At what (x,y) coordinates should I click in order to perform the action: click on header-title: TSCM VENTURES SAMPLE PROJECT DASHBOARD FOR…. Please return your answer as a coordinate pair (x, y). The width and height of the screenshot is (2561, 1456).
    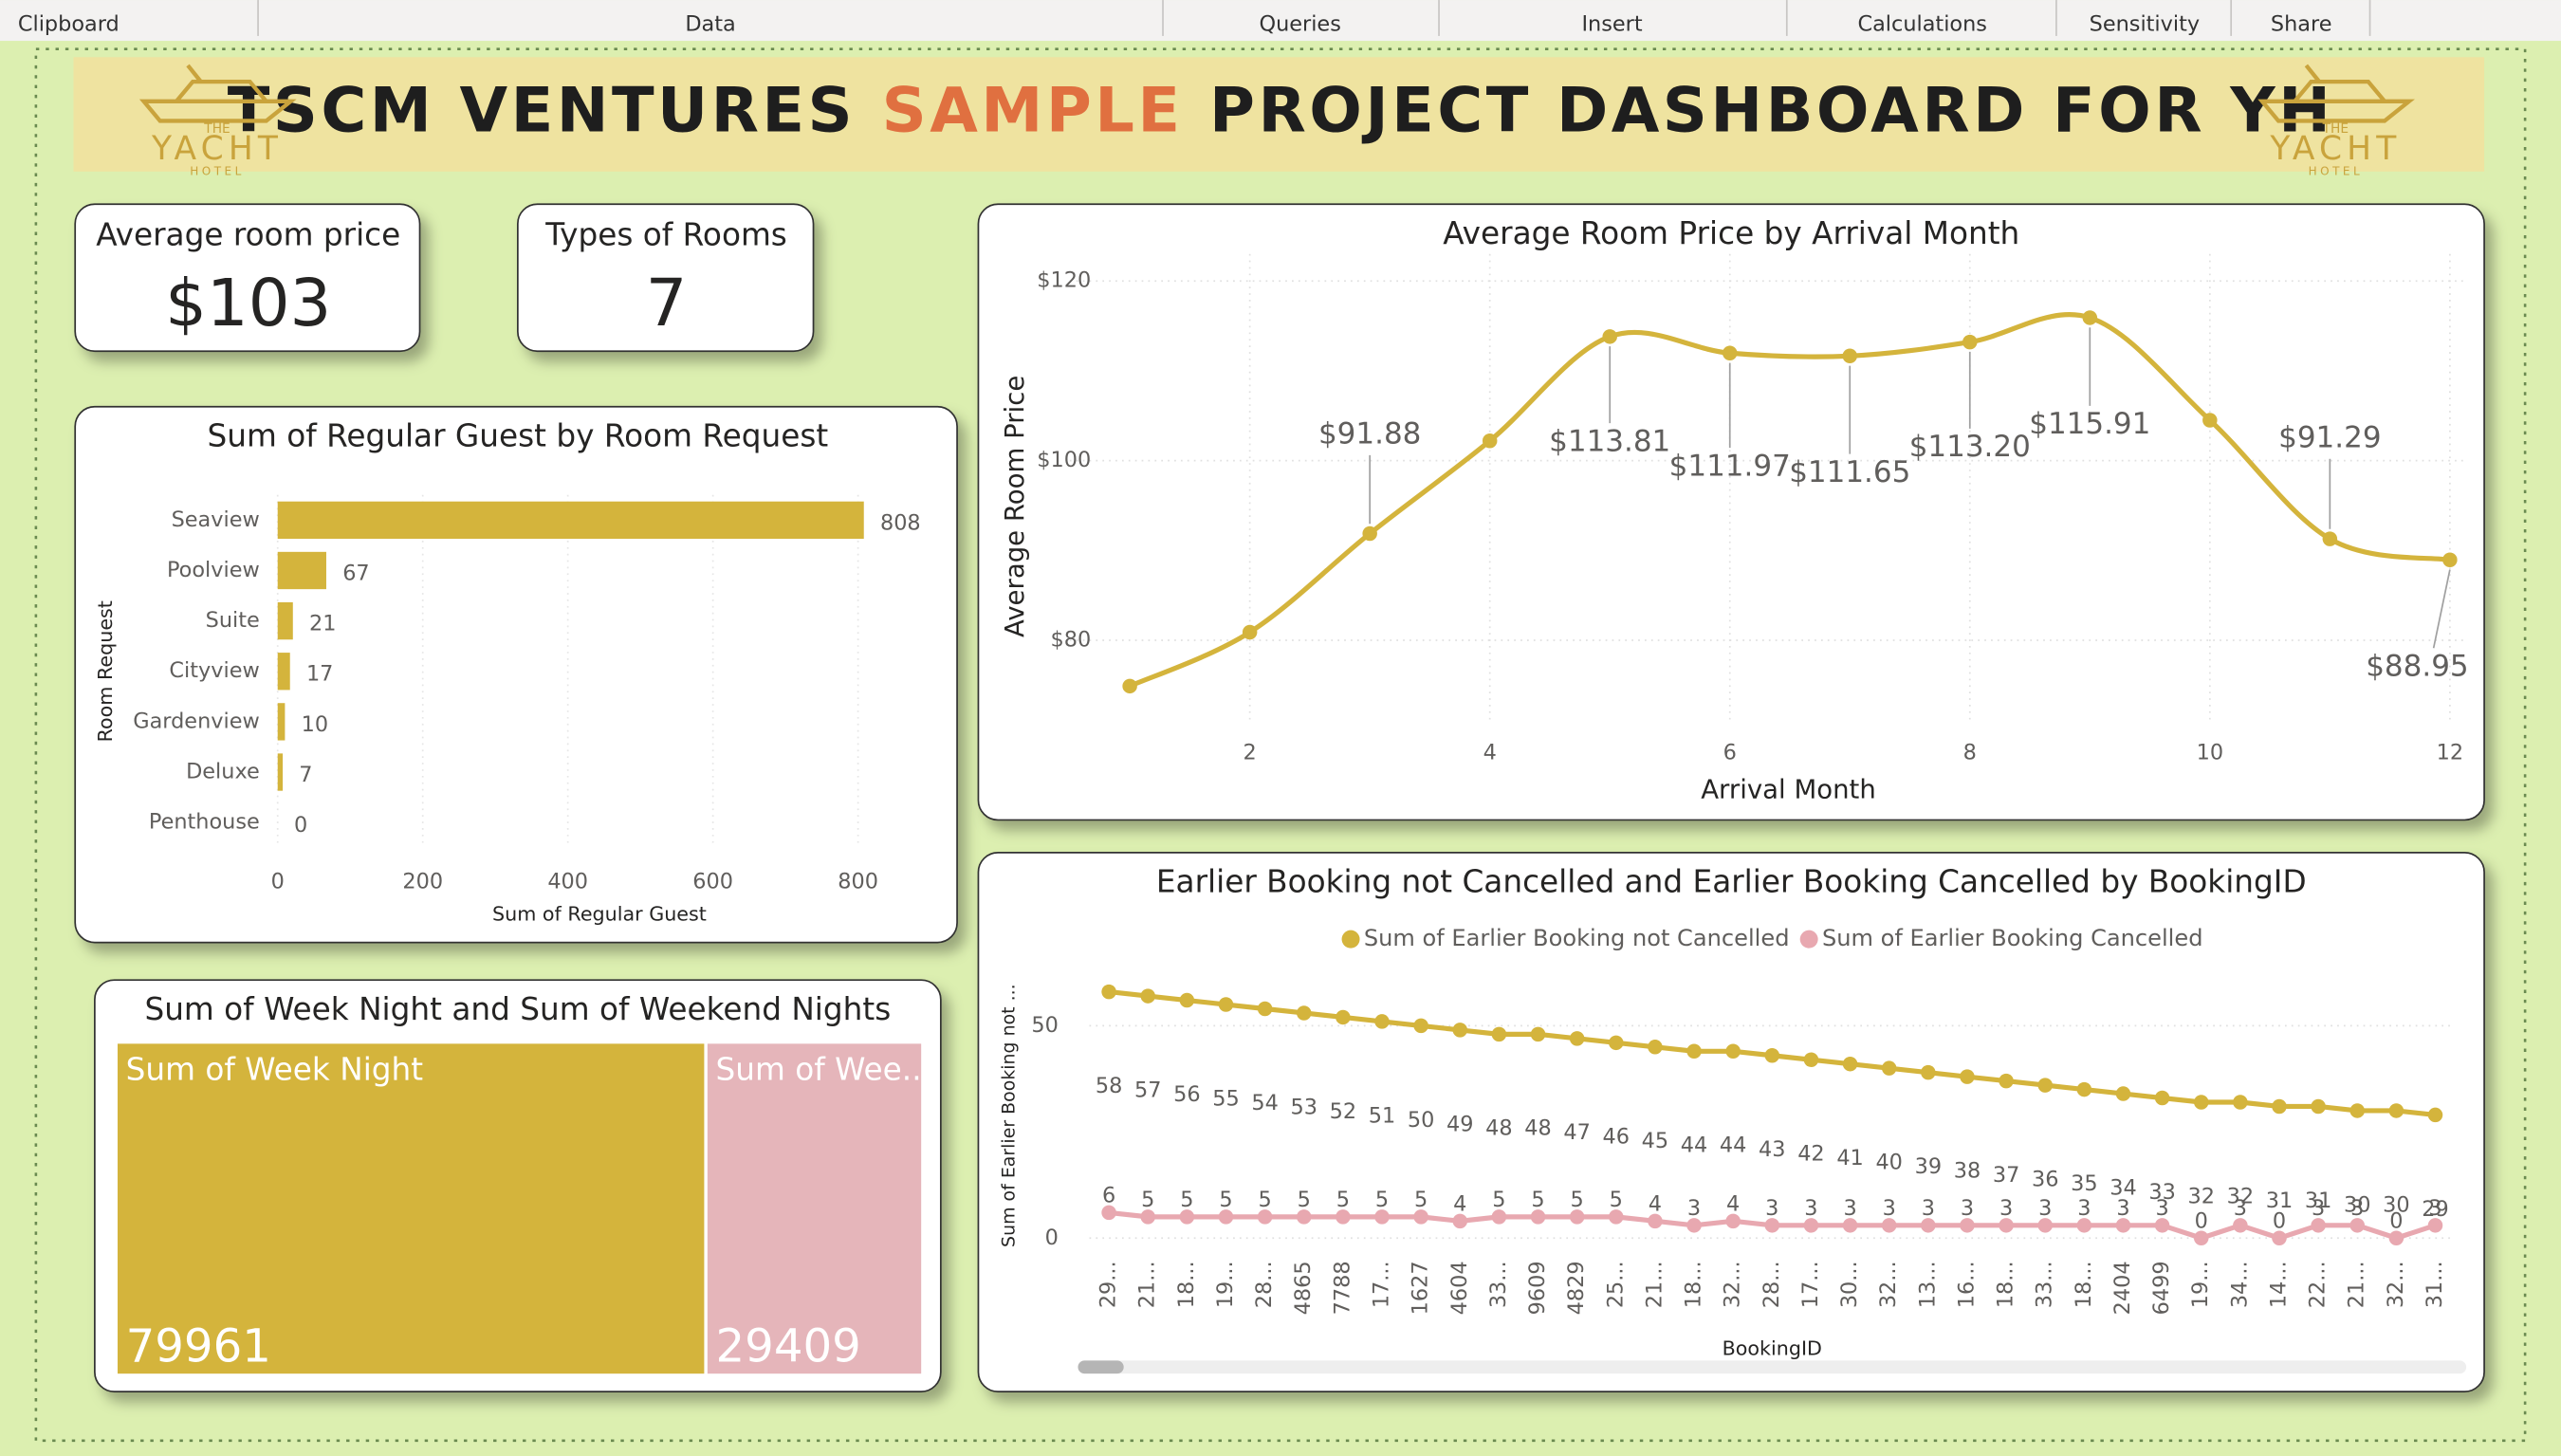
    Looking at the image, I should click on (1281, 111).